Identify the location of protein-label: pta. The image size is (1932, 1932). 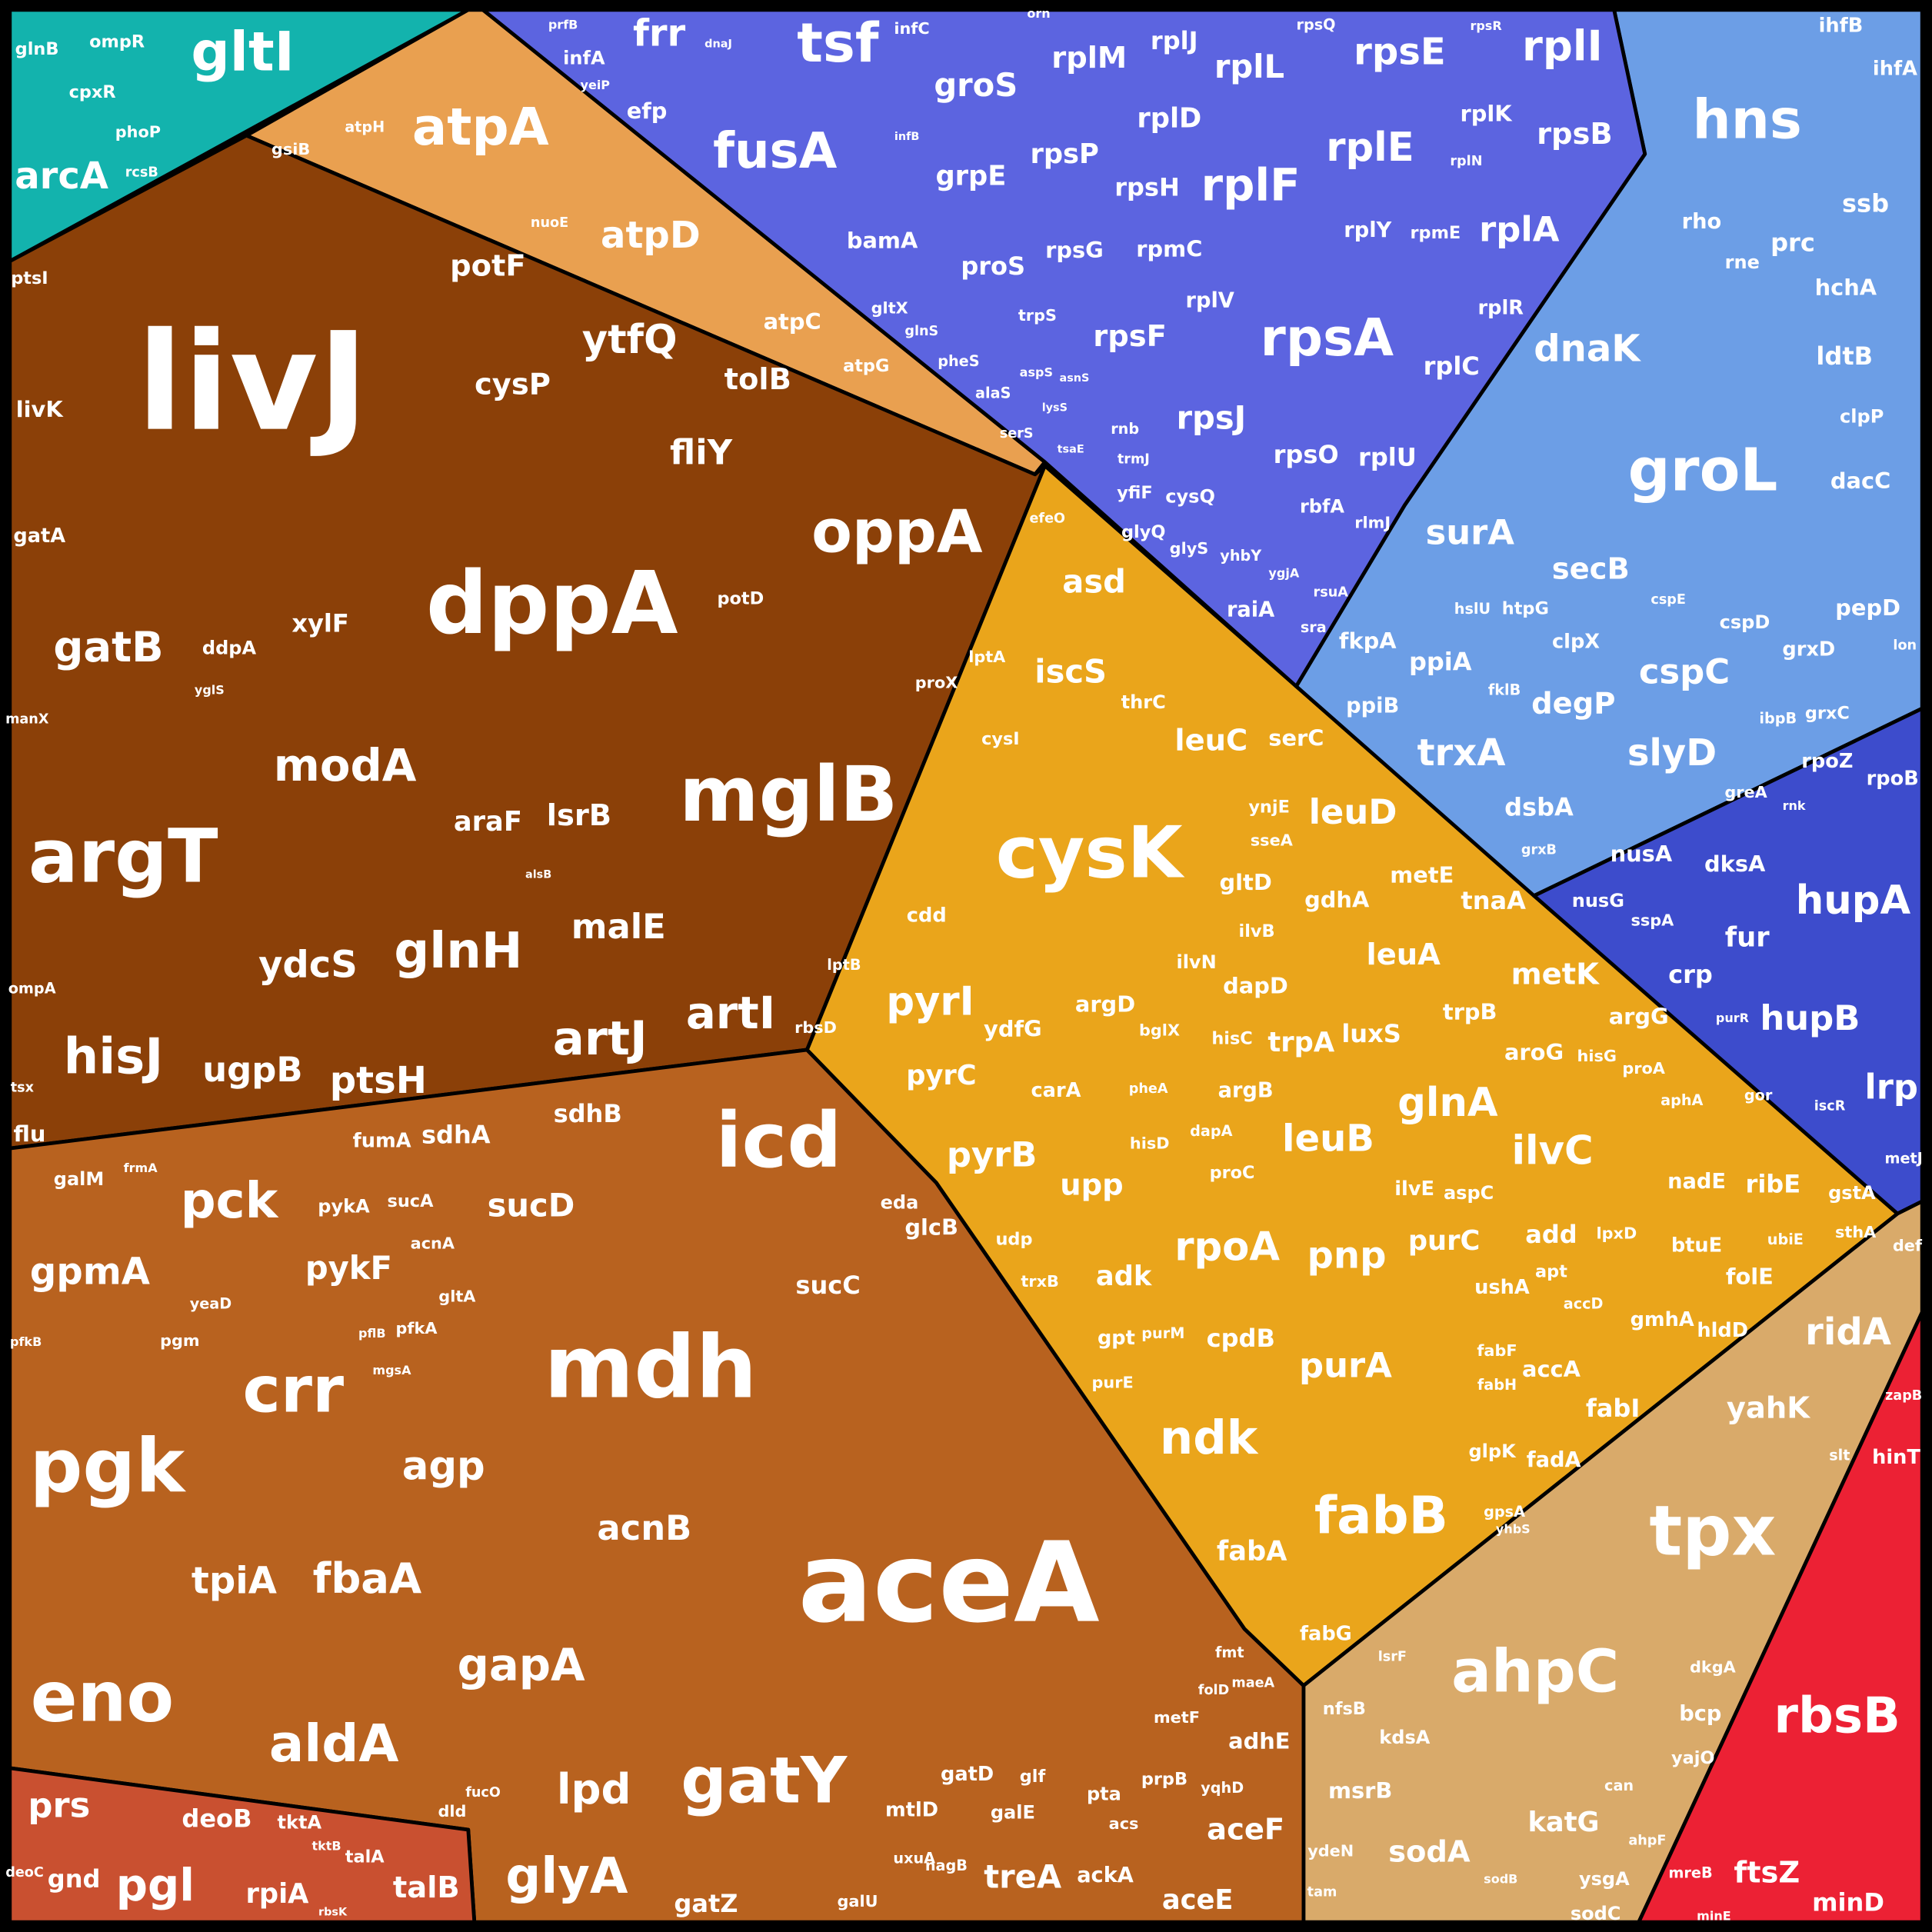
(1104, 1794).